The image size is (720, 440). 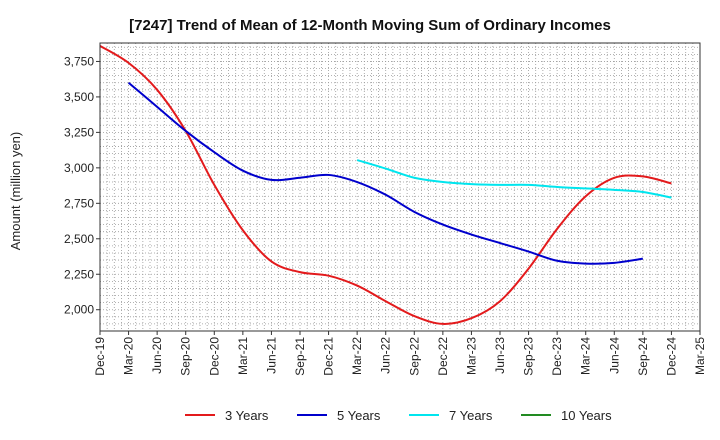 What do you see at coordinates (529, 356) in the screenshot?
I see `x-tick-label: Sep-23` at bounding box center [529, 356].